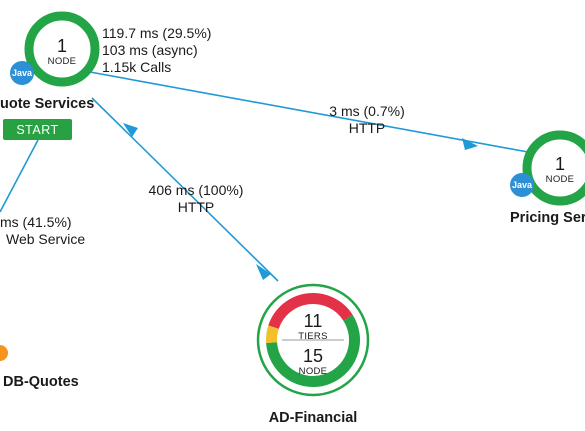 This screenshot has height=431, width=585. I want to click on db-quotes-icon, so click(4, 353).